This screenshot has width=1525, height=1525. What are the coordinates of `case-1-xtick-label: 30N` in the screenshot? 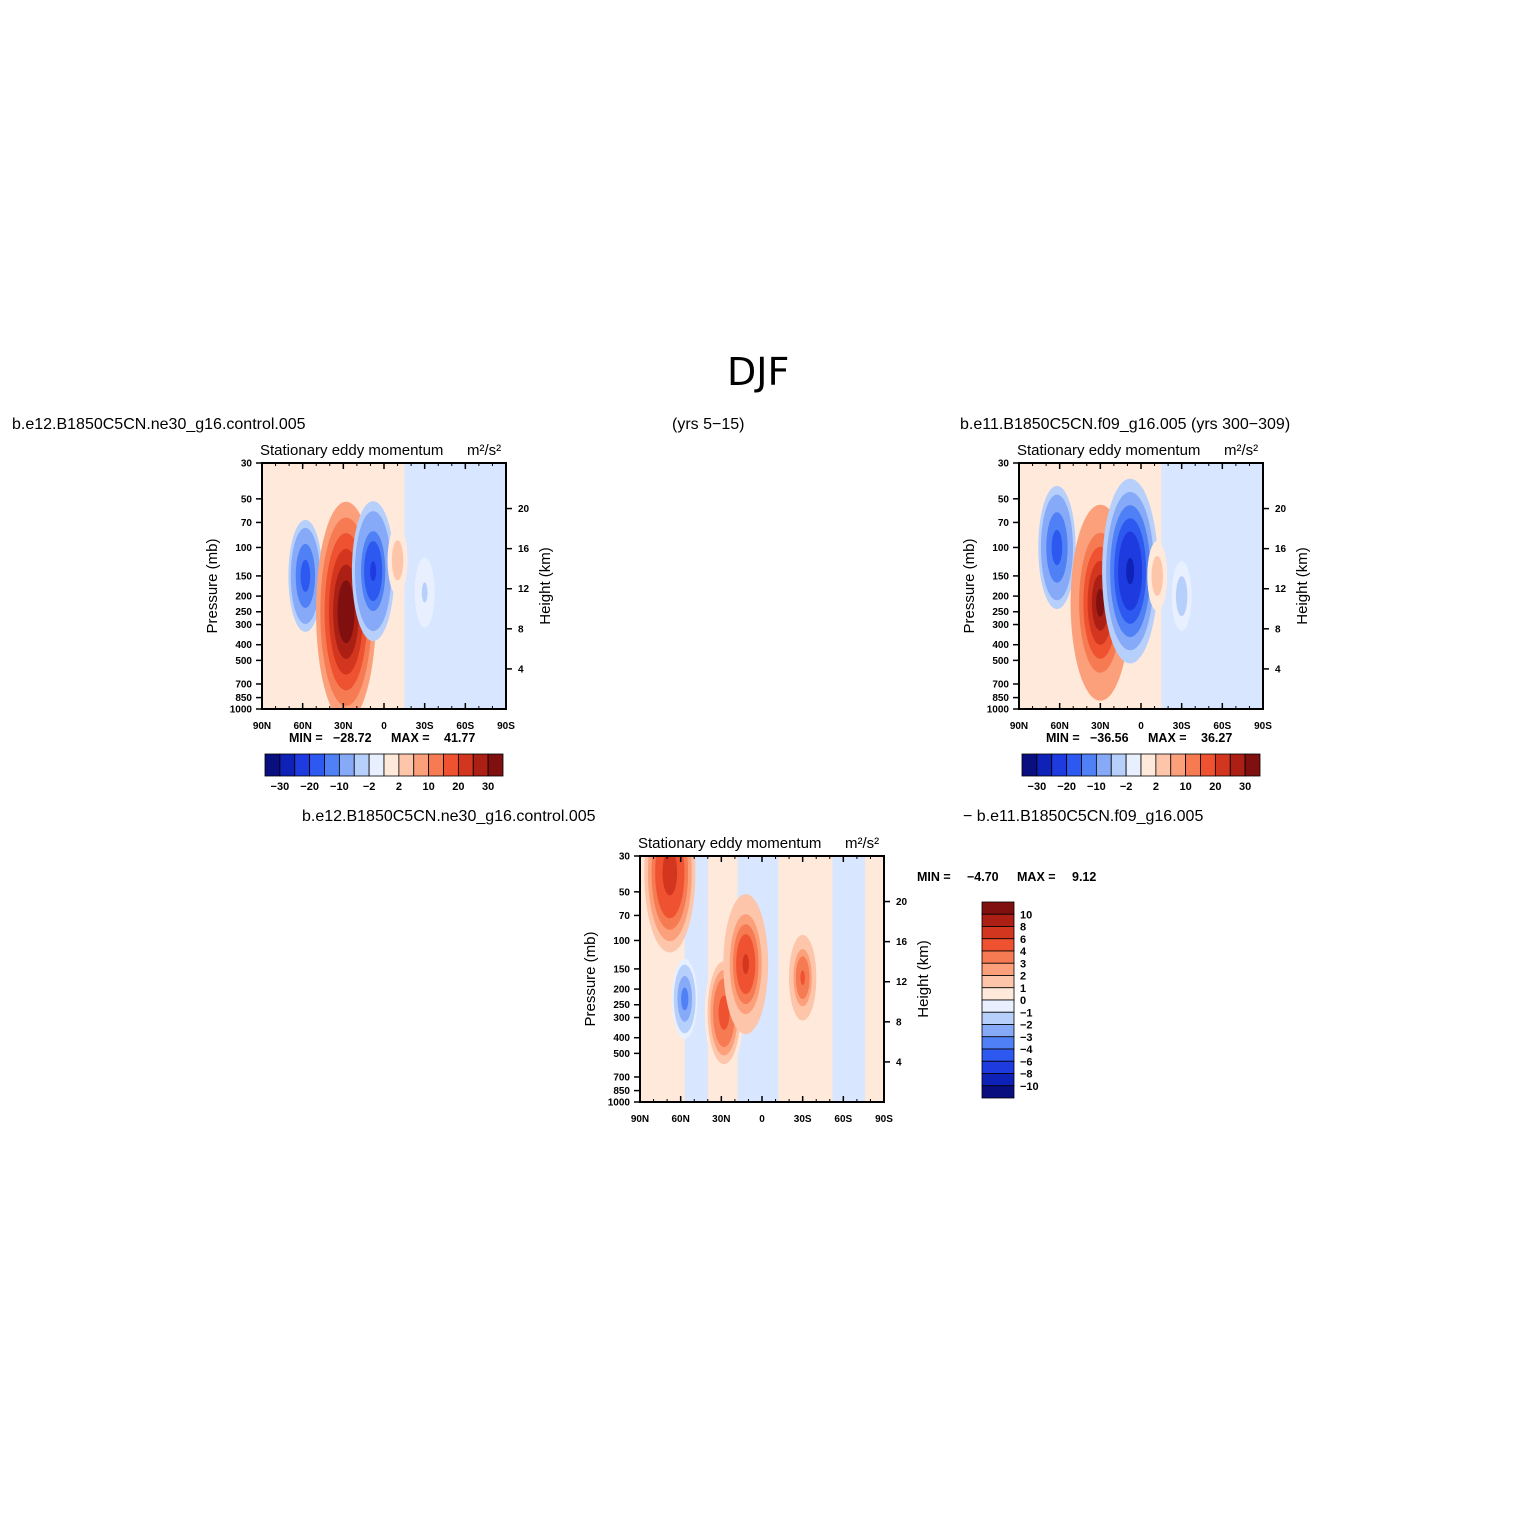 It's located at (343, 726).